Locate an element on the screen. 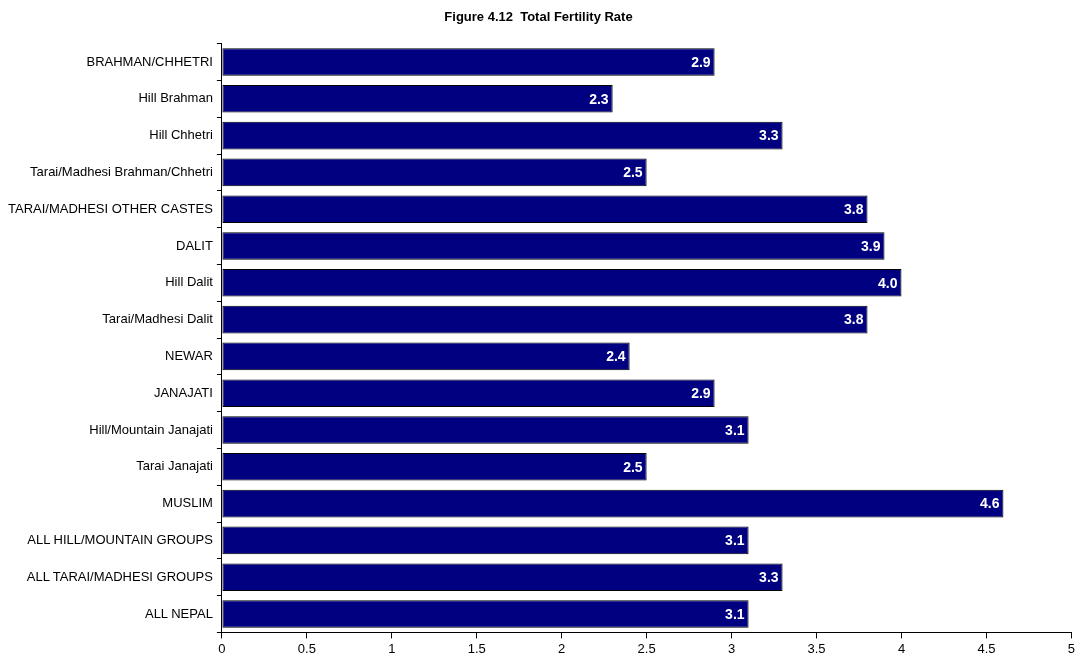  y-tick-label: Hill Brahman is located at coordinates (175, 98).